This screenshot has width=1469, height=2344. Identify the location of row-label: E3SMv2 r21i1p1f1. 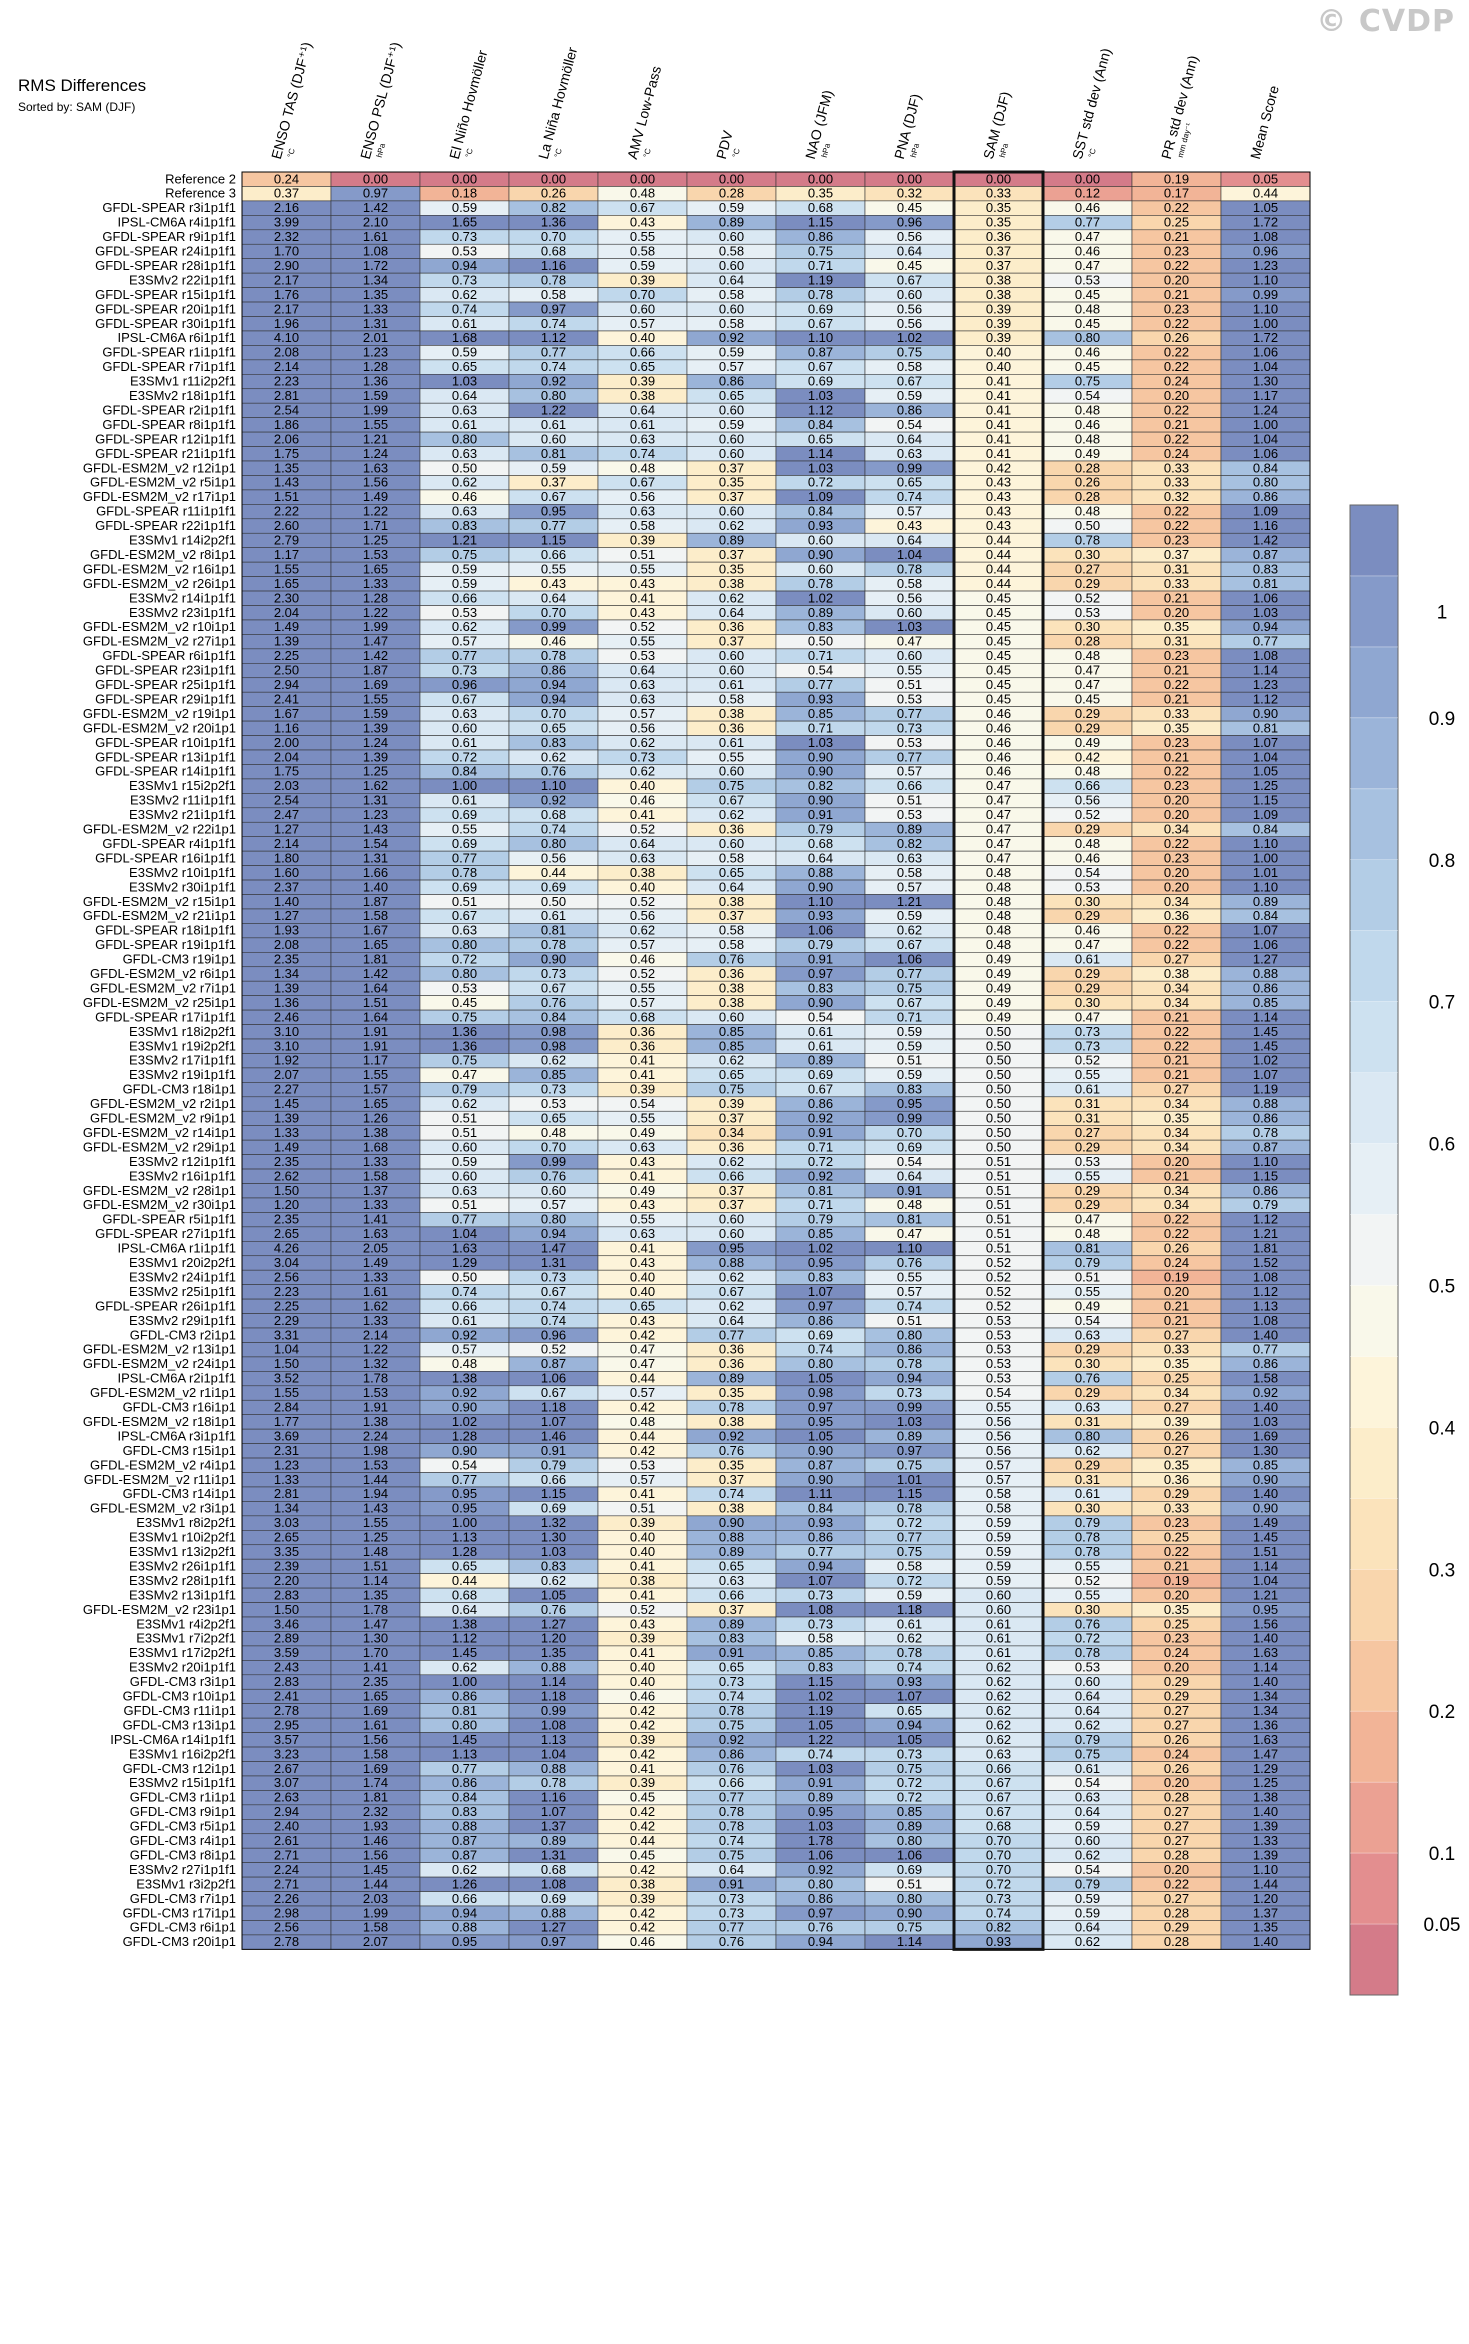
(182, 814).